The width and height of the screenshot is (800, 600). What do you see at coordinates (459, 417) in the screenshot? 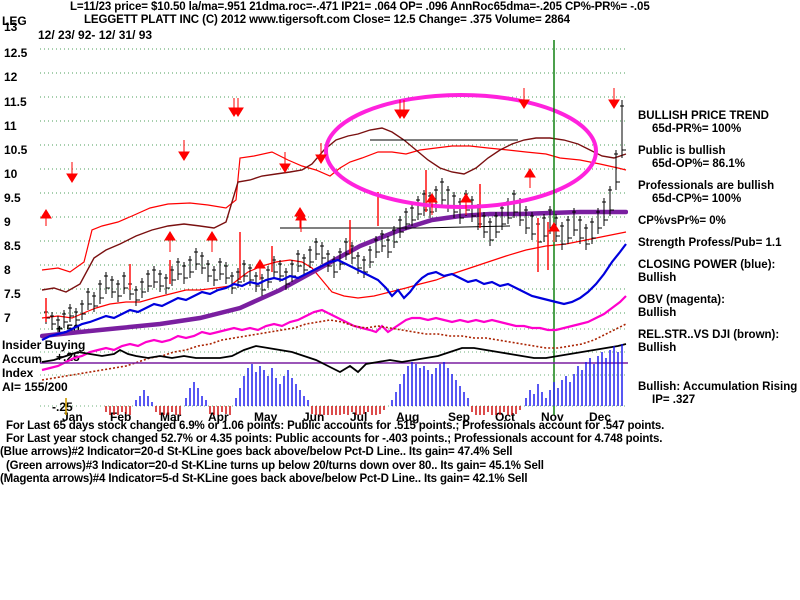
I see `x-axis-label-sep: Sep` at bounding box center [459, 417].